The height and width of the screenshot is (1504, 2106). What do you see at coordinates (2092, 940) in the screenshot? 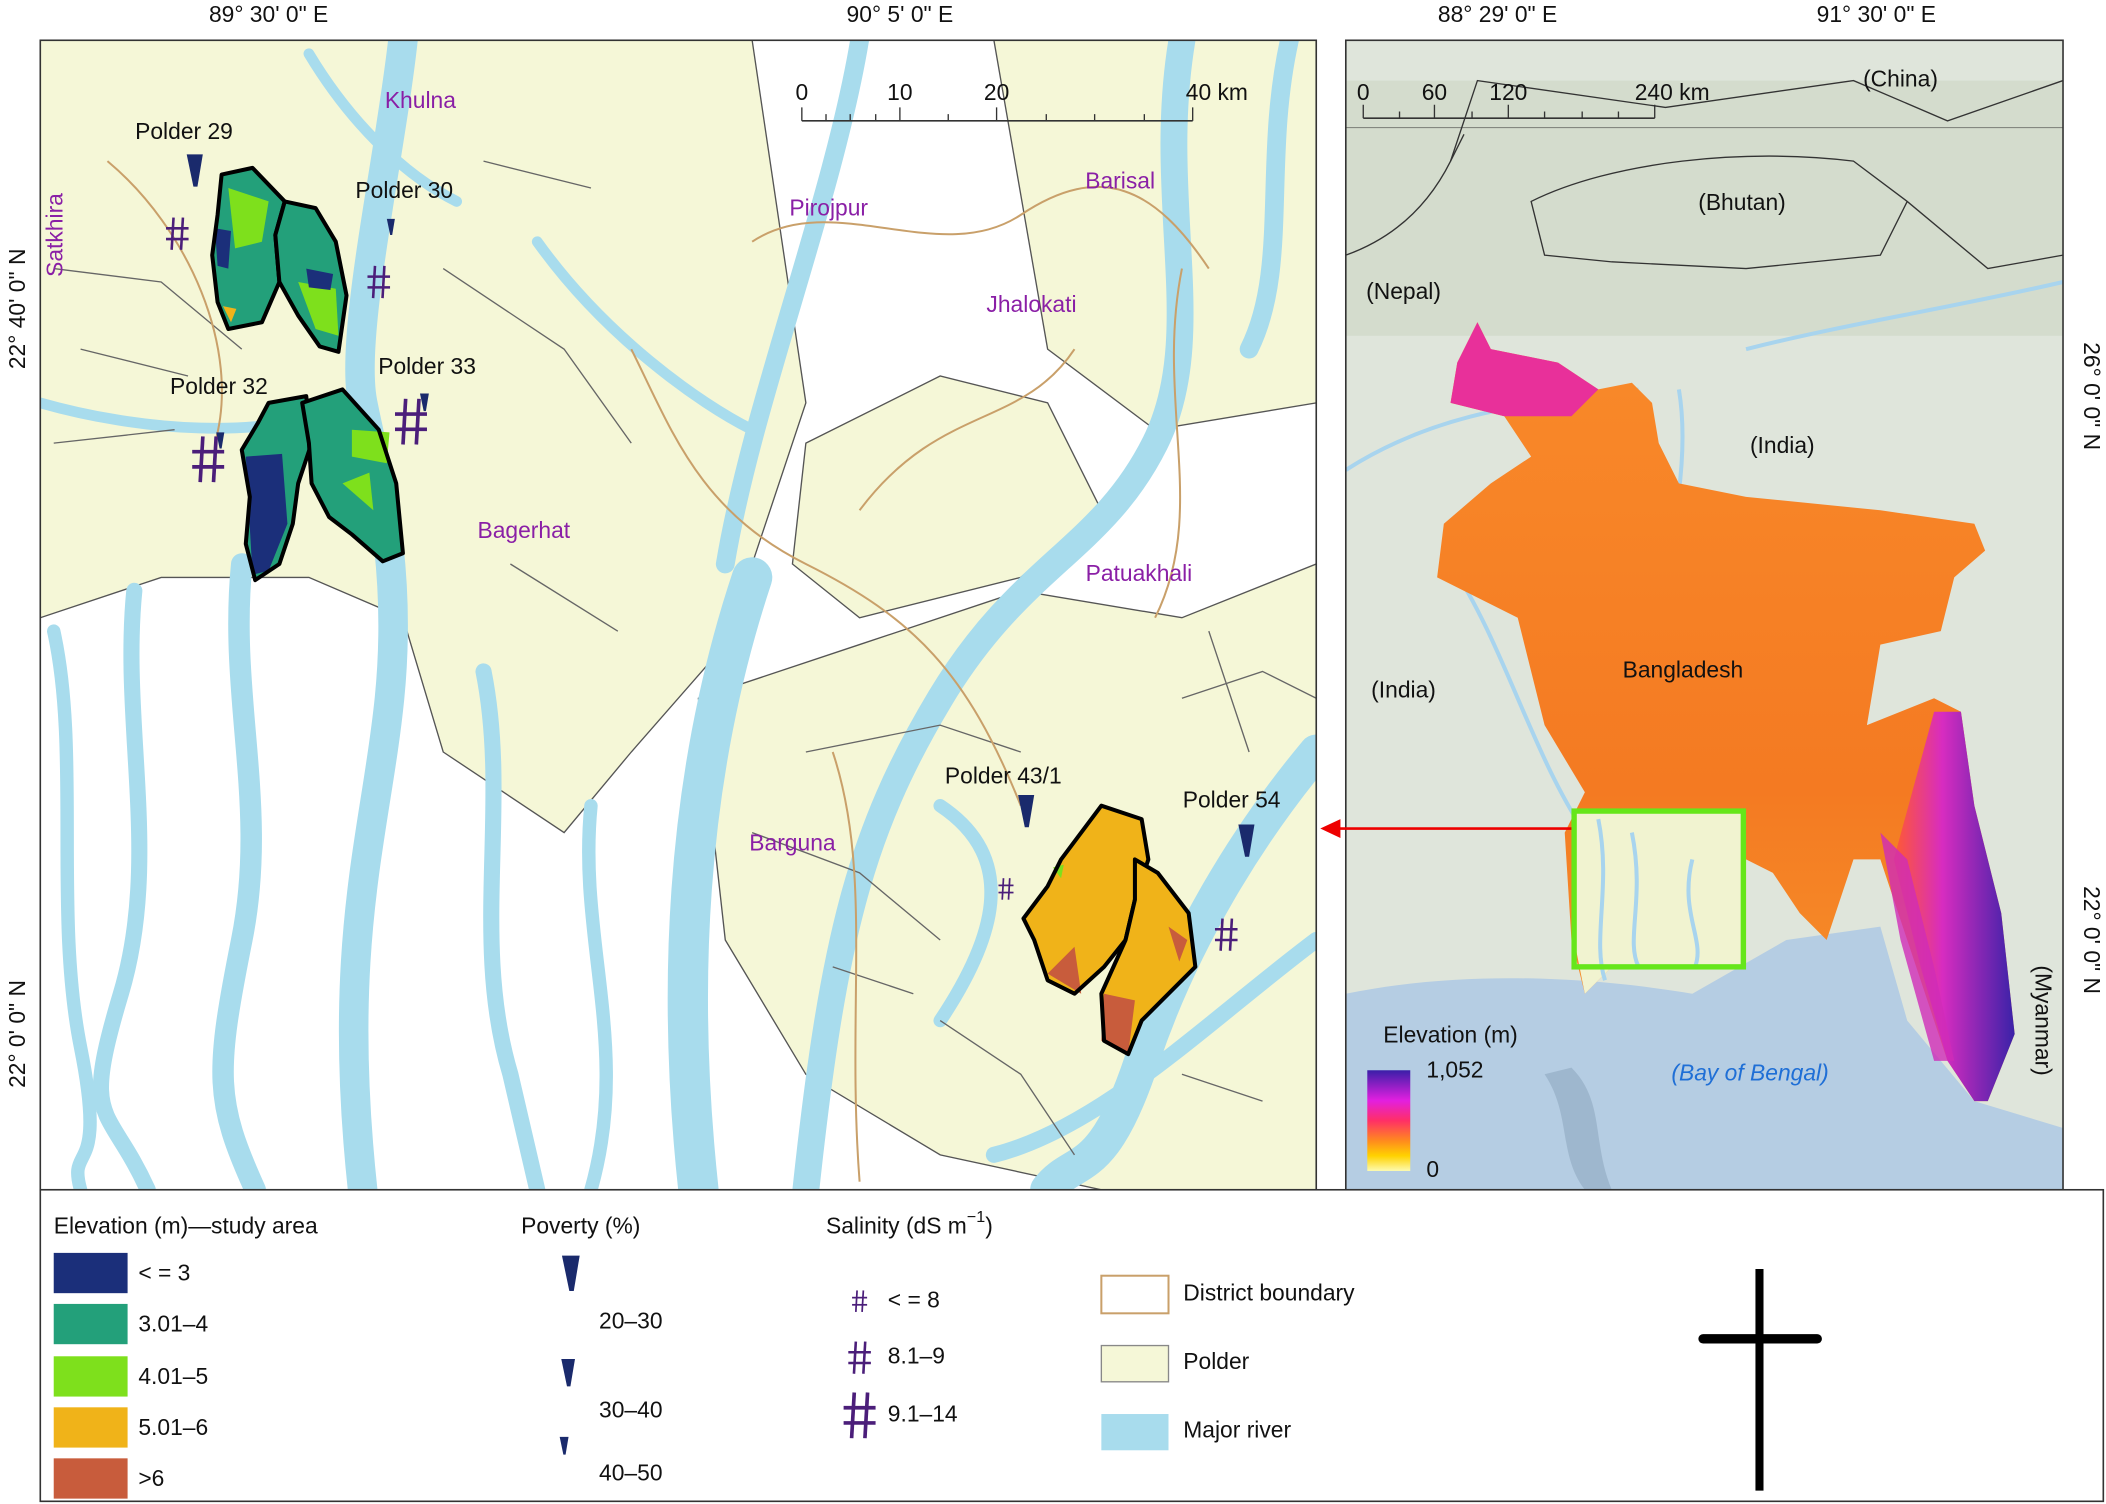
I see `latitude-label: 22° 0' 0" N` at bounding box center [2092, 940].